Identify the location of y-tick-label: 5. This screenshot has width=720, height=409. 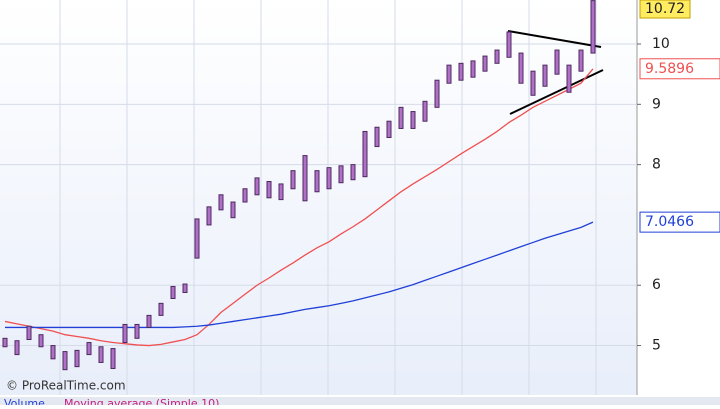
(656, 346).